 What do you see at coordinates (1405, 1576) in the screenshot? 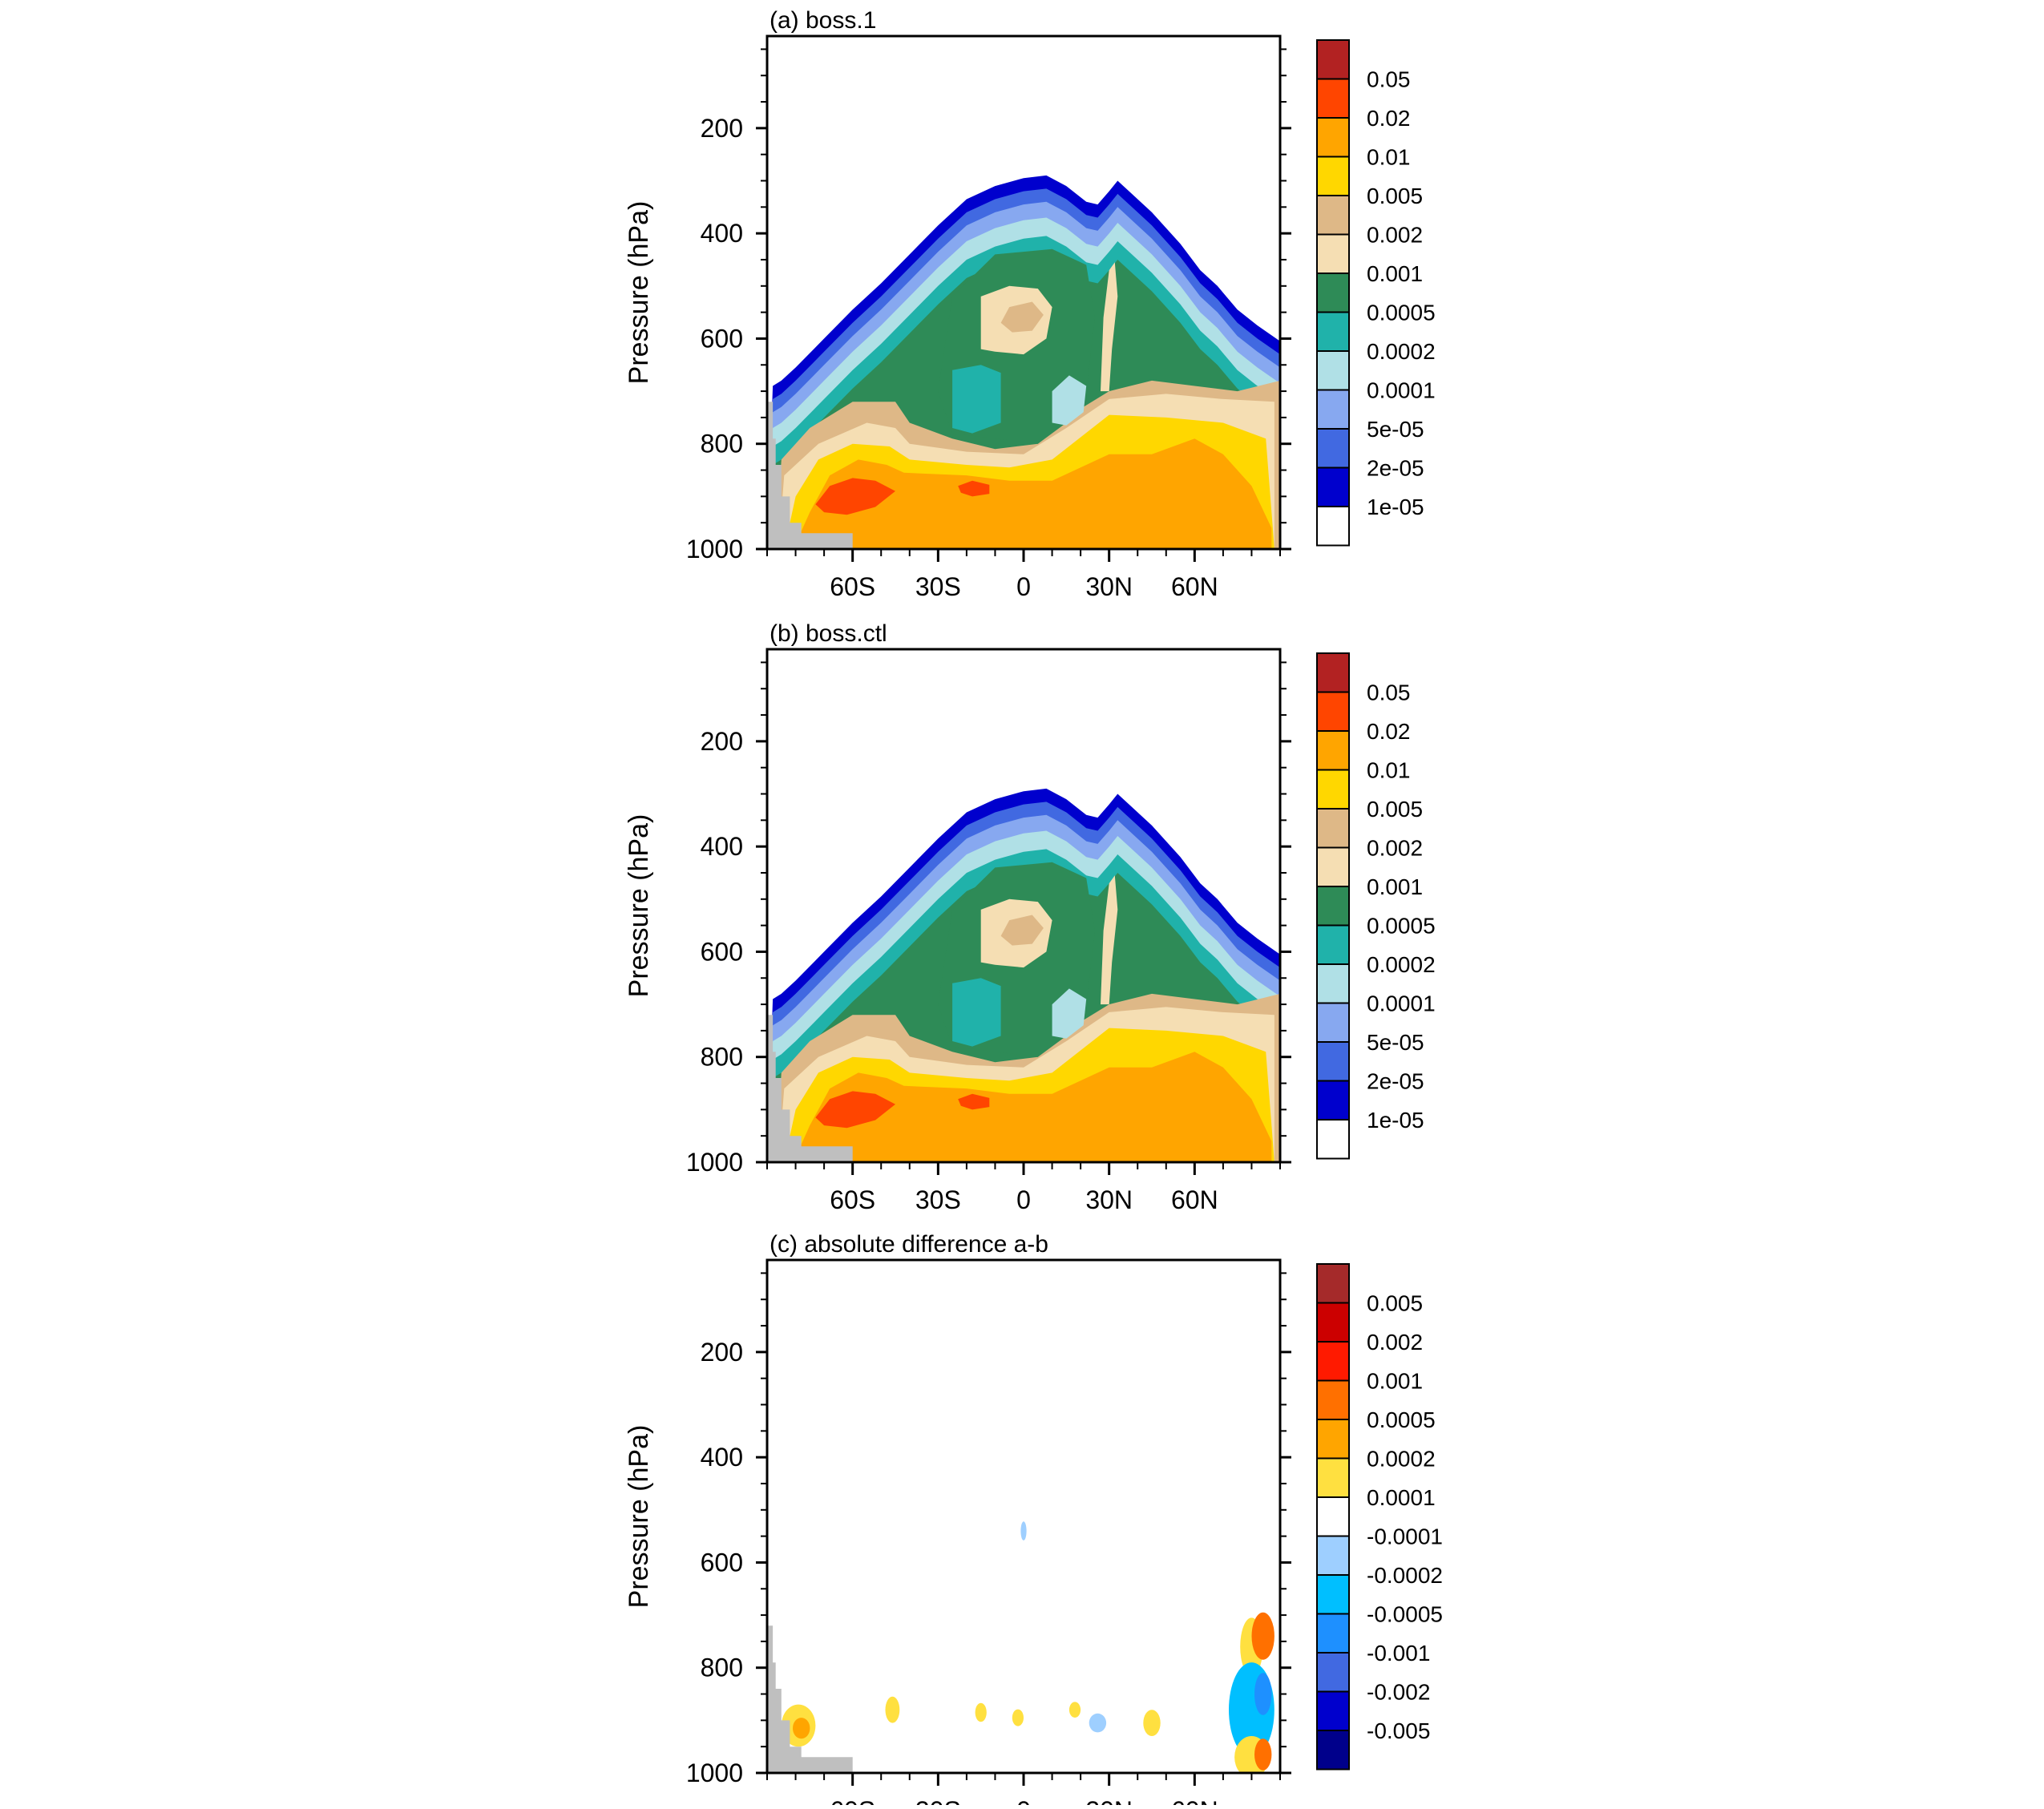
I see `colorbar-label: -0.0002` at bounding box center [1405, 1576].